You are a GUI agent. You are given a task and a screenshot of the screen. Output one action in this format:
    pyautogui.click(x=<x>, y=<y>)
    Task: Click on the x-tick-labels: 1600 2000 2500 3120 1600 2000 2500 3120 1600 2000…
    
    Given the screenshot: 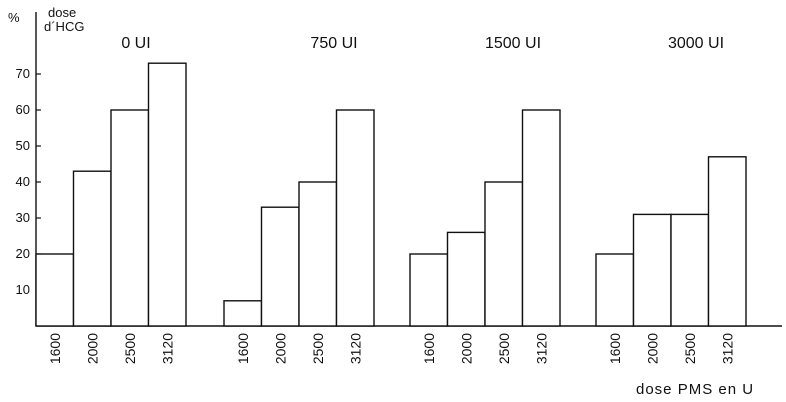 What is the action you would take?
    pyautogui.click(x=391, y=348)
    